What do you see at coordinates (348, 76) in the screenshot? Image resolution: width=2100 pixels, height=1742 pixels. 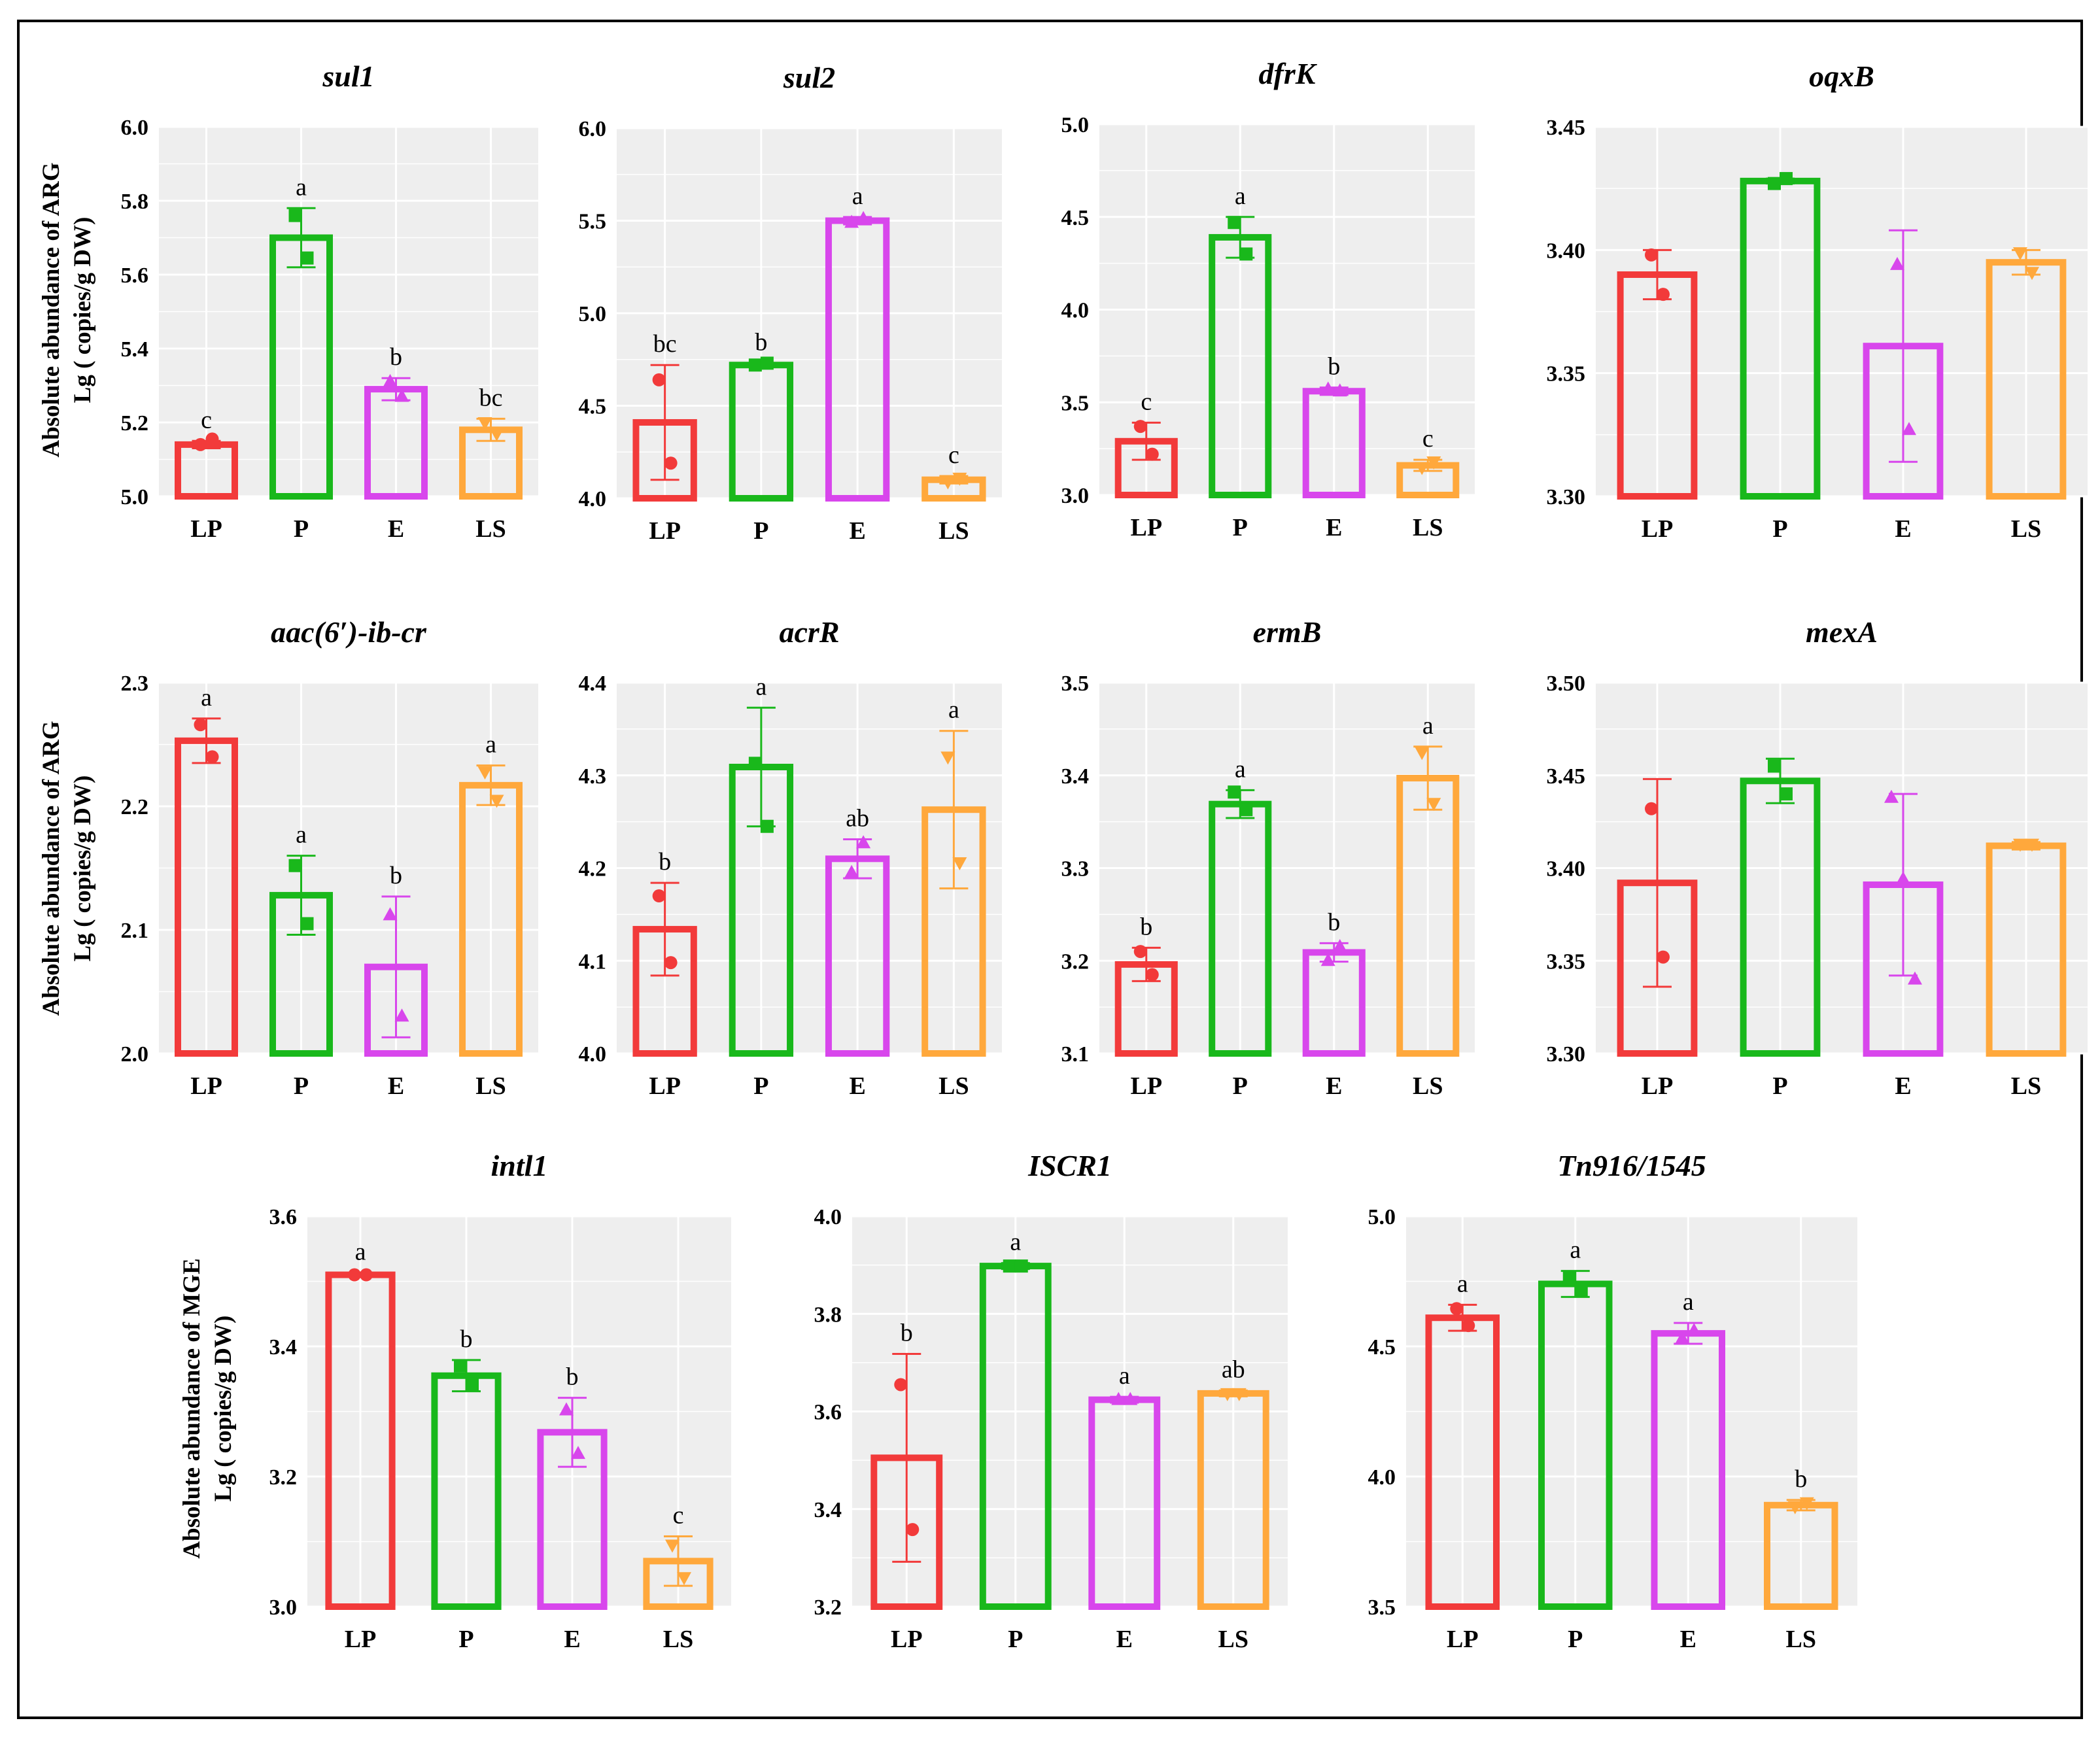 I see `chart-title: sul1` at bounding box center [348, 76].